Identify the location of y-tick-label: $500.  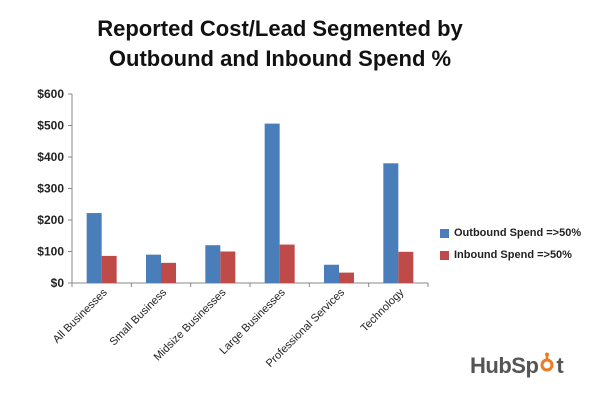
(50, 126).